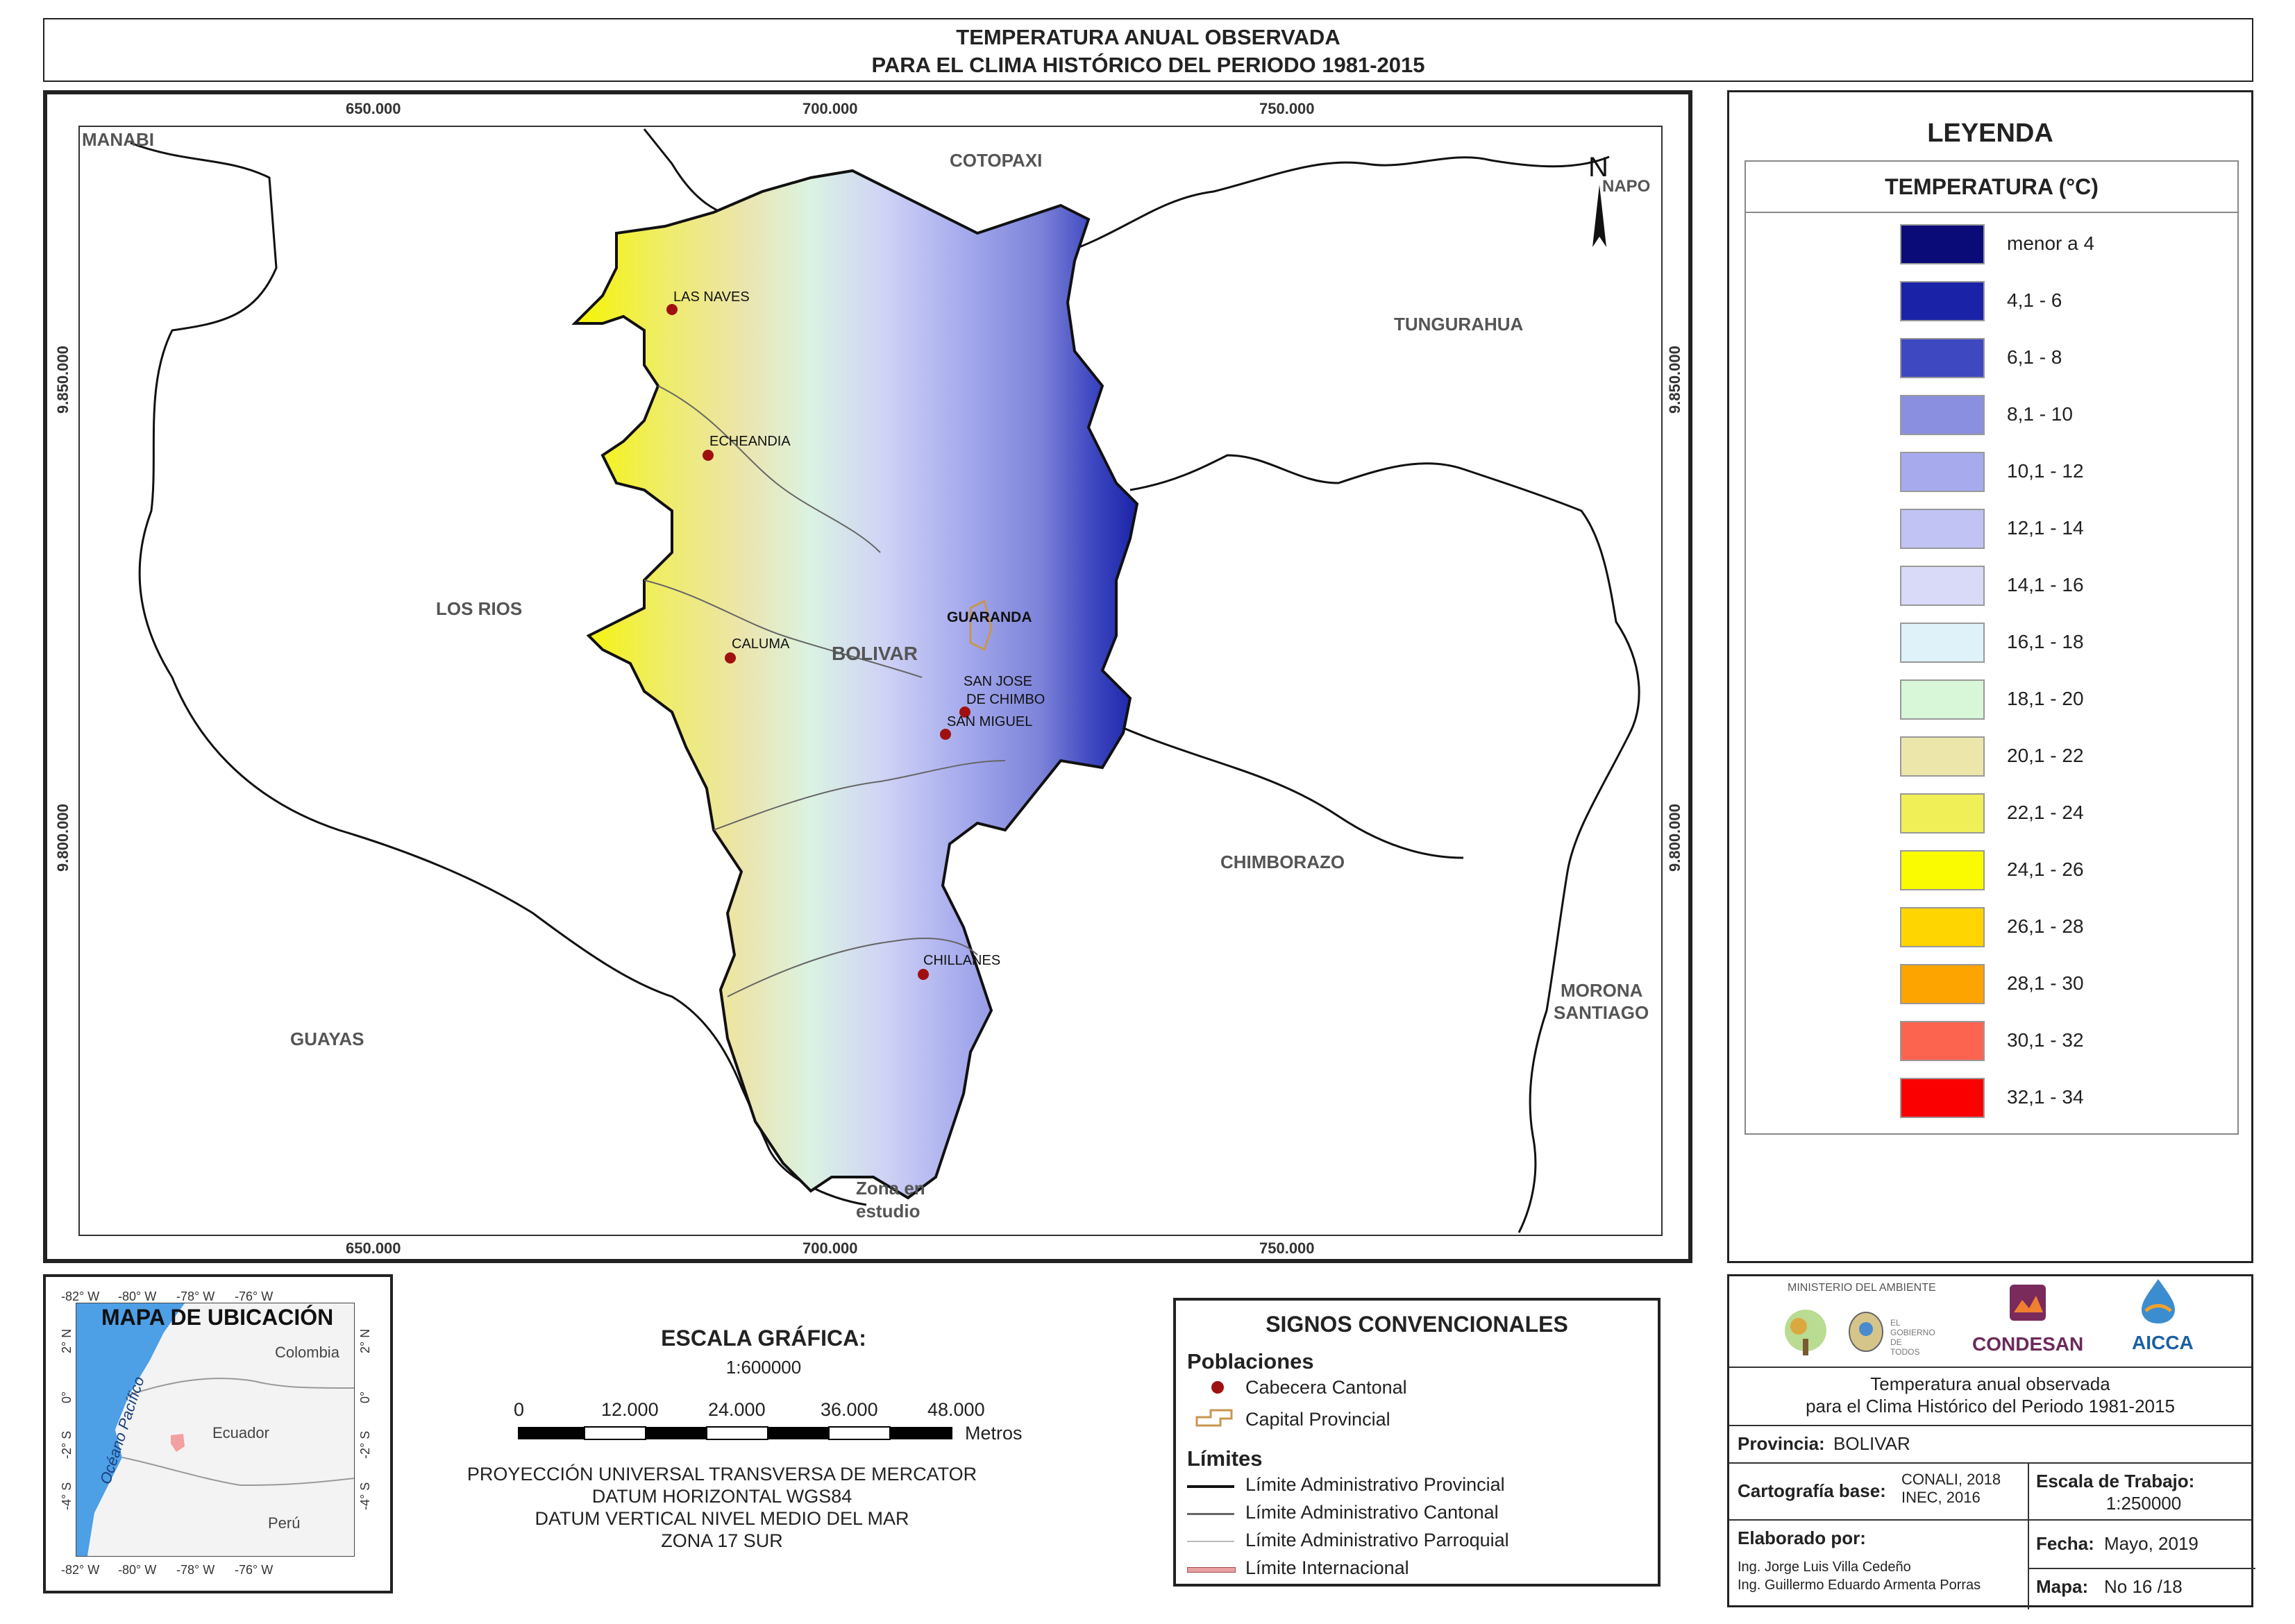 This screenshot has width=2295, height=1624. Describe the element at coordinates (1674, 838) in the screenshot. I see `coord-y-right-9800: 9.800.000` at that location.